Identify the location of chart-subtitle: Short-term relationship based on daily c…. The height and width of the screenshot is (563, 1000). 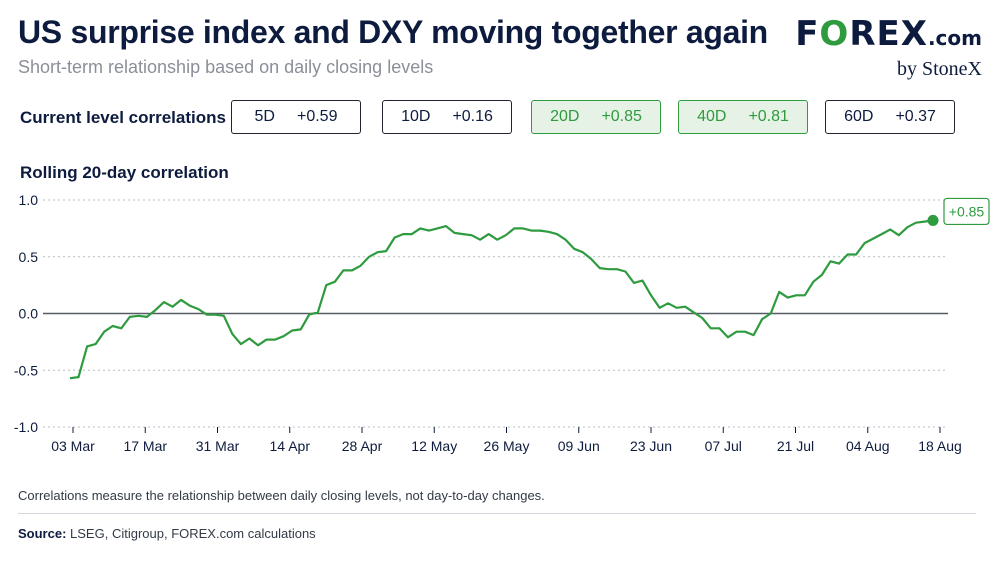
(226, 67).